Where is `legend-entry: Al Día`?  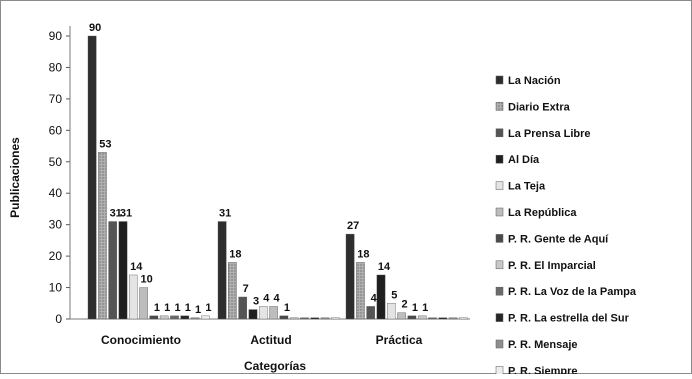
legend-entry: Al Día is located at coordinates (524, 160).